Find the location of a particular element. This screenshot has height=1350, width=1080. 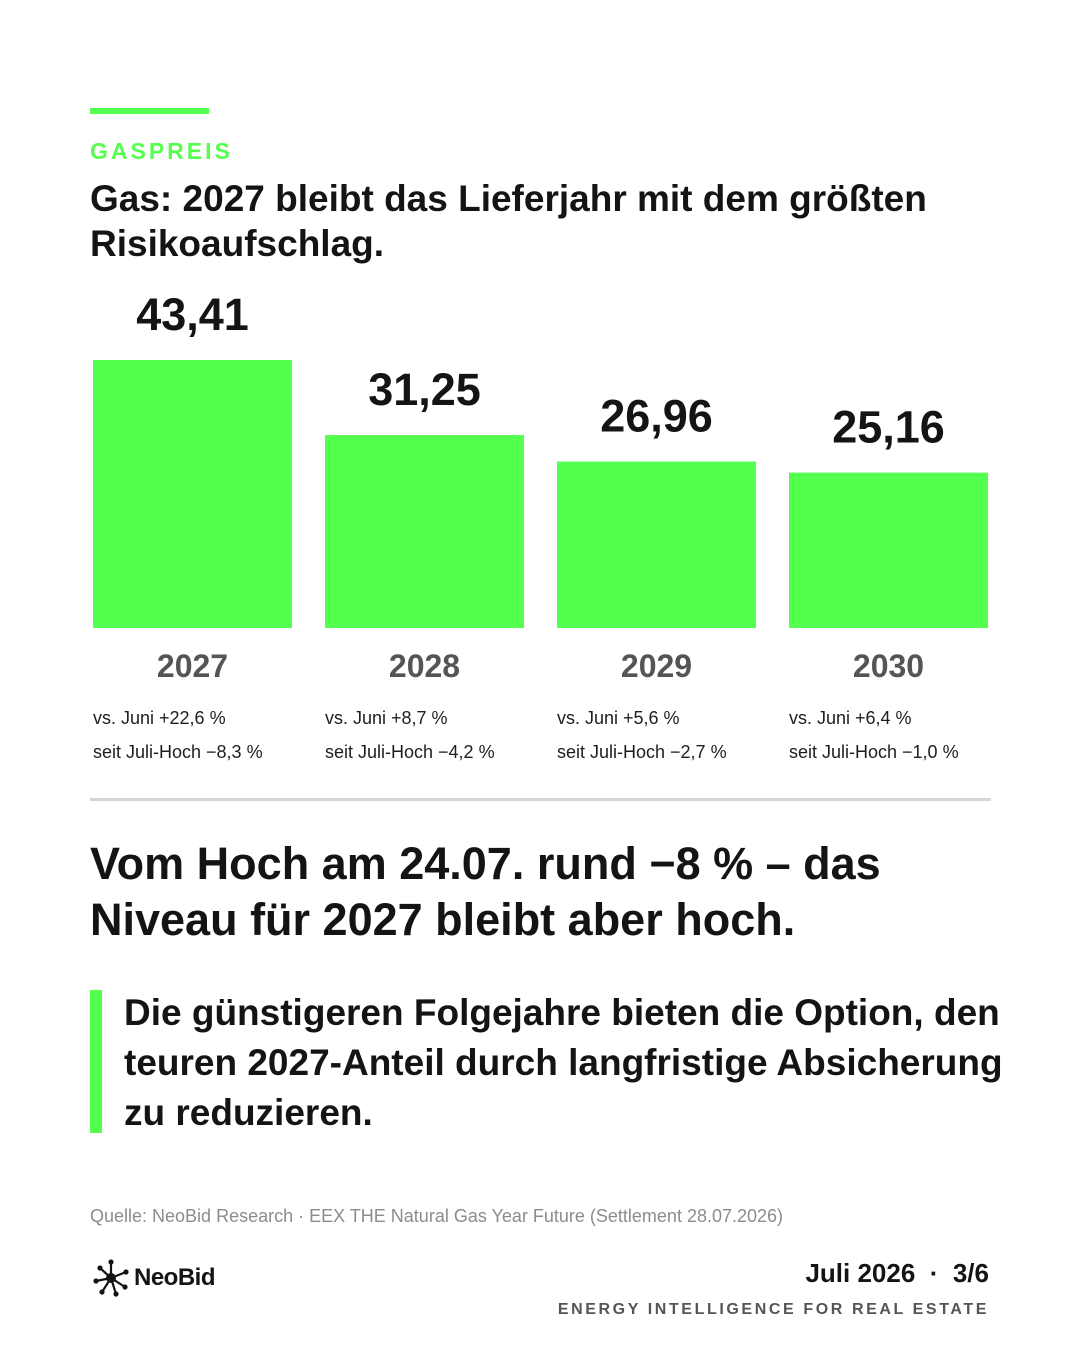

value-label-2028: 31,25 is located at coordinates (424, 389).